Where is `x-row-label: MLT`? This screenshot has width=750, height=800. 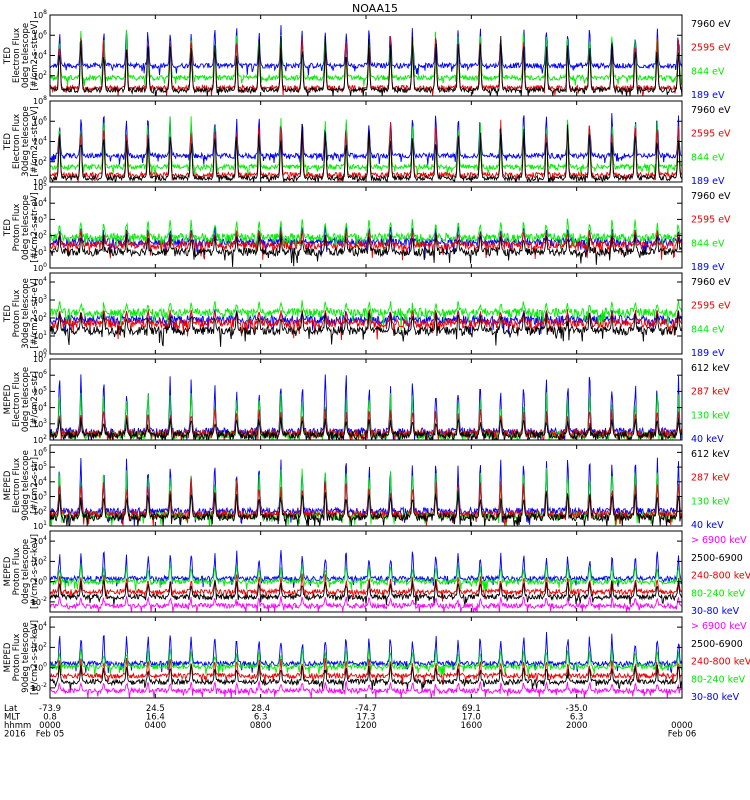 x-row-label: MLT is located at coordinates (12, 718).